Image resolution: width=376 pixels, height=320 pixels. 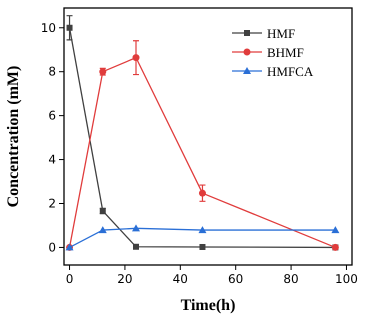 What do you see at coordinates (236, 279) in the screenshot?
I see `x-tick-label: 60` at bounding box center [236, 279].